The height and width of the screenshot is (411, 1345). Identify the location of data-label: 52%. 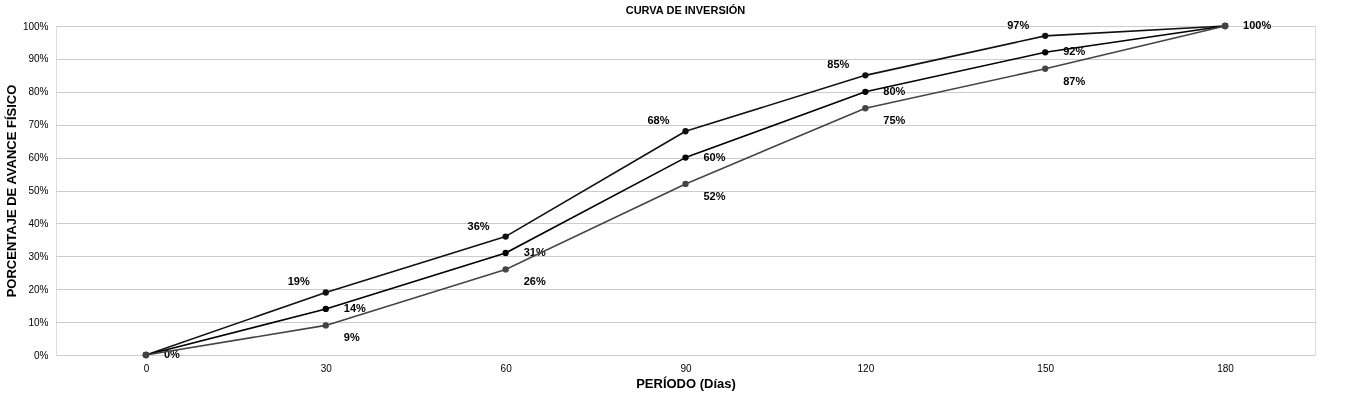
(714, 195).